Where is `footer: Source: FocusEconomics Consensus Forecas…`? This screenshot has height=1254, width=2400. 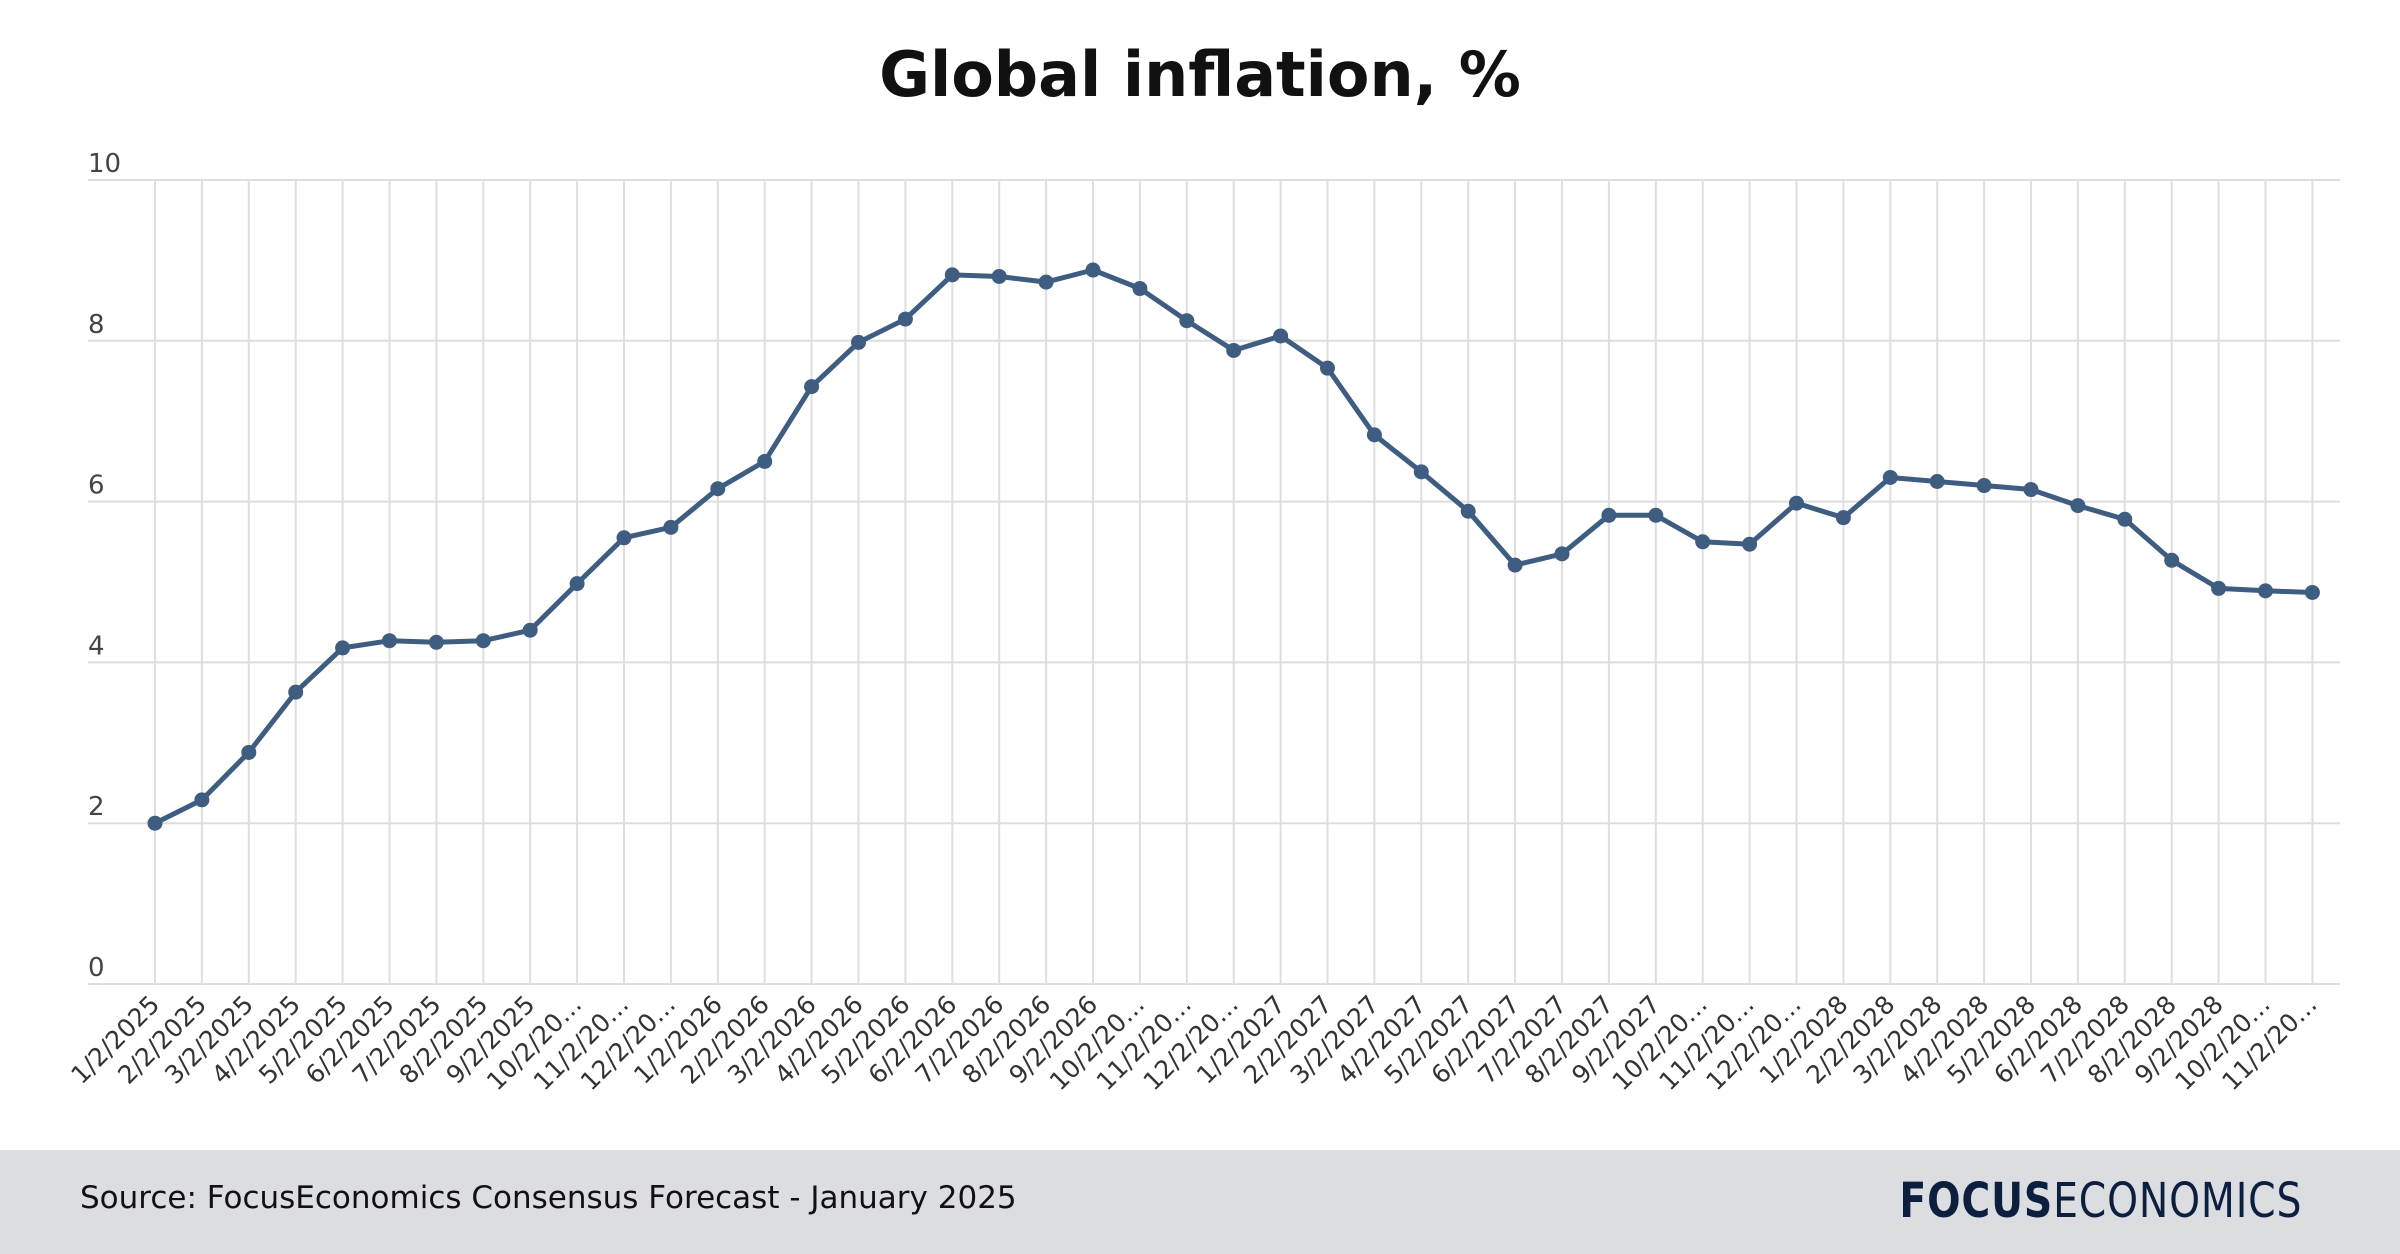
footer: Source: FocusEconomics Consensus Forecas… is located at coordinates (1200, 1202).